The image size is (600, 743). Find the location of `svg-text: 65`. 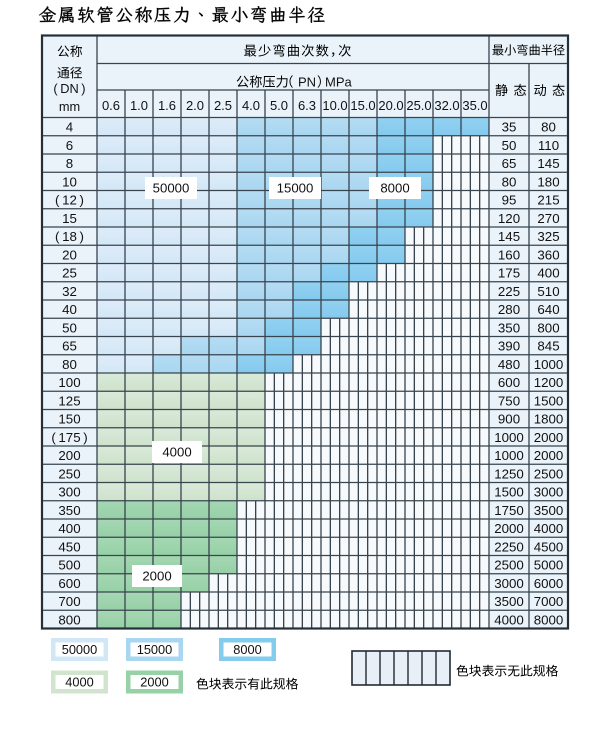

svg-text: 65 is located at coordinates (509, 163).